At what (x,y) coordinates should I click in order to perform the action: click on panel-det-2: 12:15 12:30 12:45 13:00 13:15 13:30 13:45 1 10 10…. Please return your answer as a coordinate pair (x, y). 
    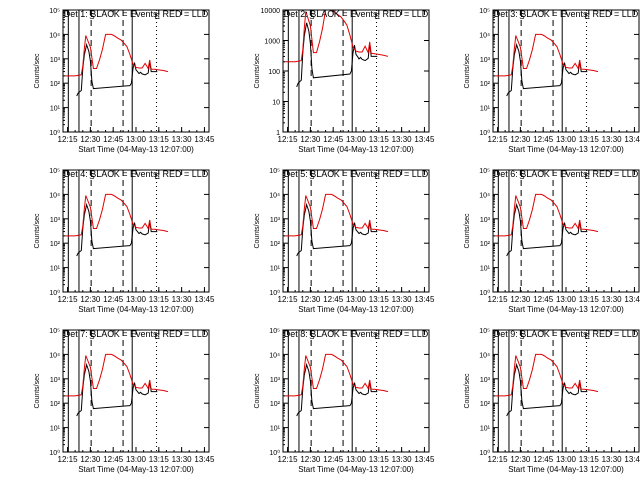
    Looking at the image, I should click on (344, 81).